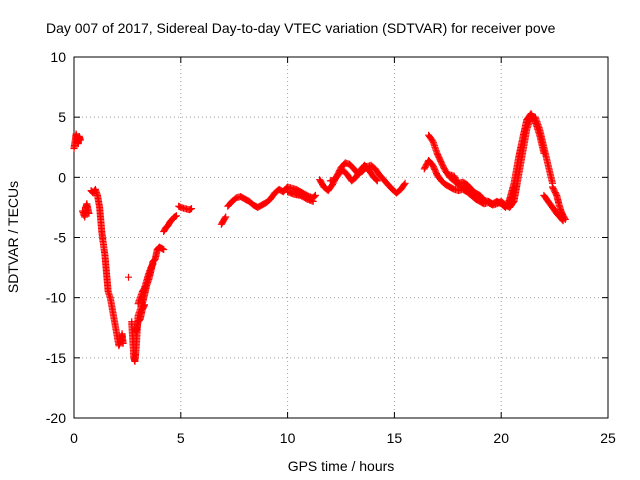 This screenshot has height=480, width=640. I want to click on x-axis-label: GPS time / hours, so click(341, 466).